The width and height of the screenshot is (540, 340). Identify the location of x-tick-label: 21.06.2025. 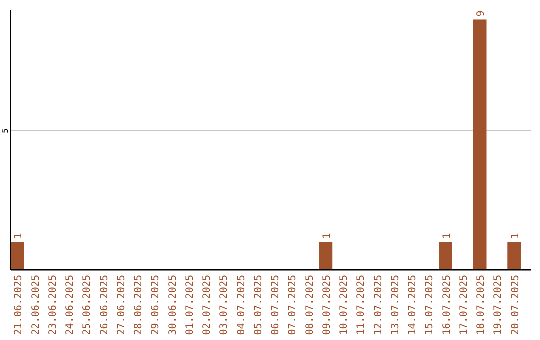
(19, 305).